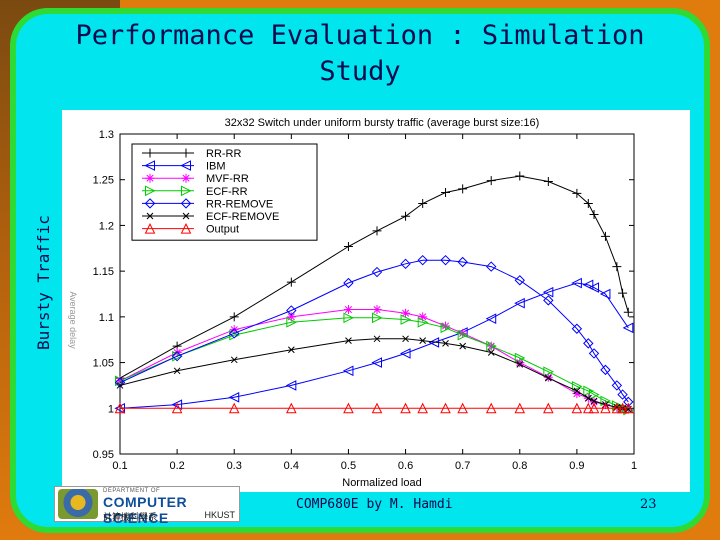 The width and height of the screenshot is (720, 540). I want to click on x-tick-label: 0.1, so click(119, 466).